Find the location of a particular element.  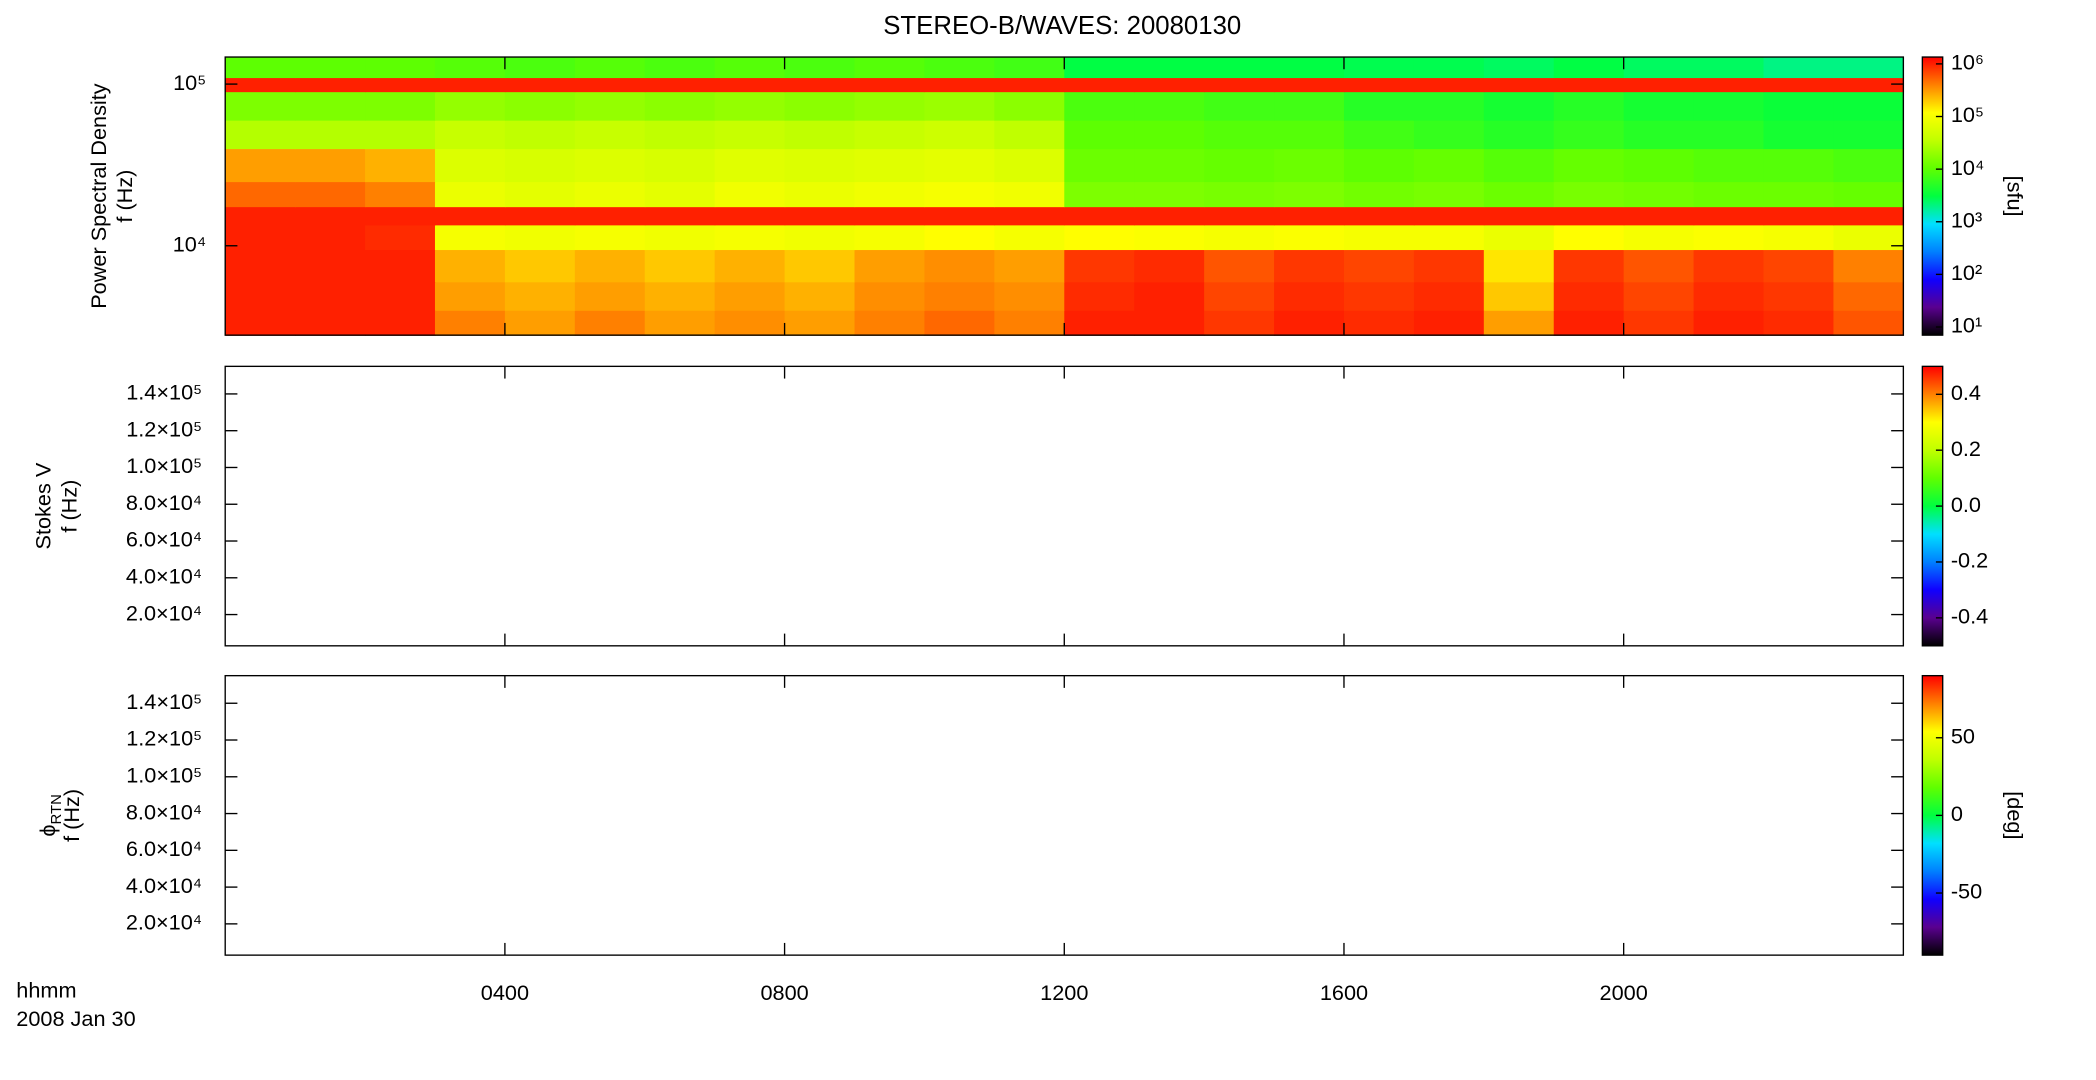

y-axis-label: f (Hz) is located at coordinates (71, 815).